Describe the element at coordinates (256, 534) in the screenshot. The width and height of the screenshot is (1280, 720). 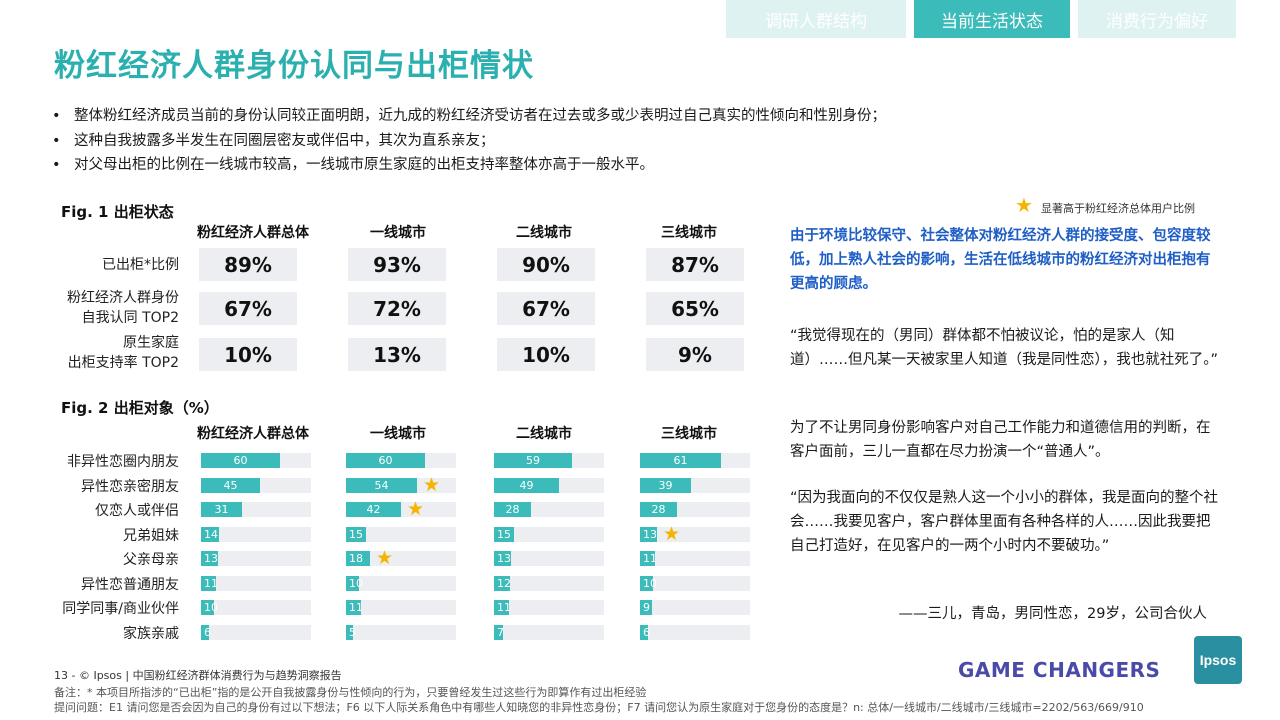
I see `fig2-bar-track: 14` at that location.